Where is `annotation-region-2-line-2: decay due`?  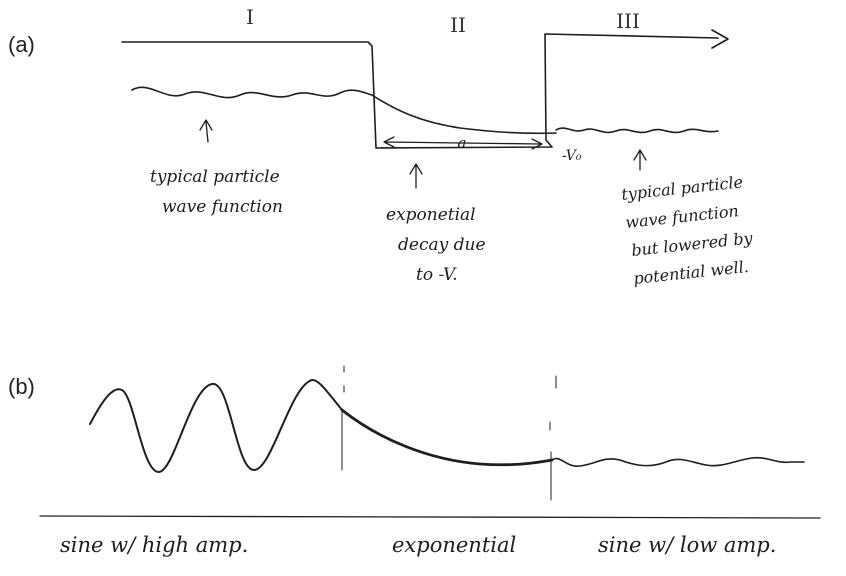 annotation-region-2-line-2: decay due is located at coordinates (442, 245).